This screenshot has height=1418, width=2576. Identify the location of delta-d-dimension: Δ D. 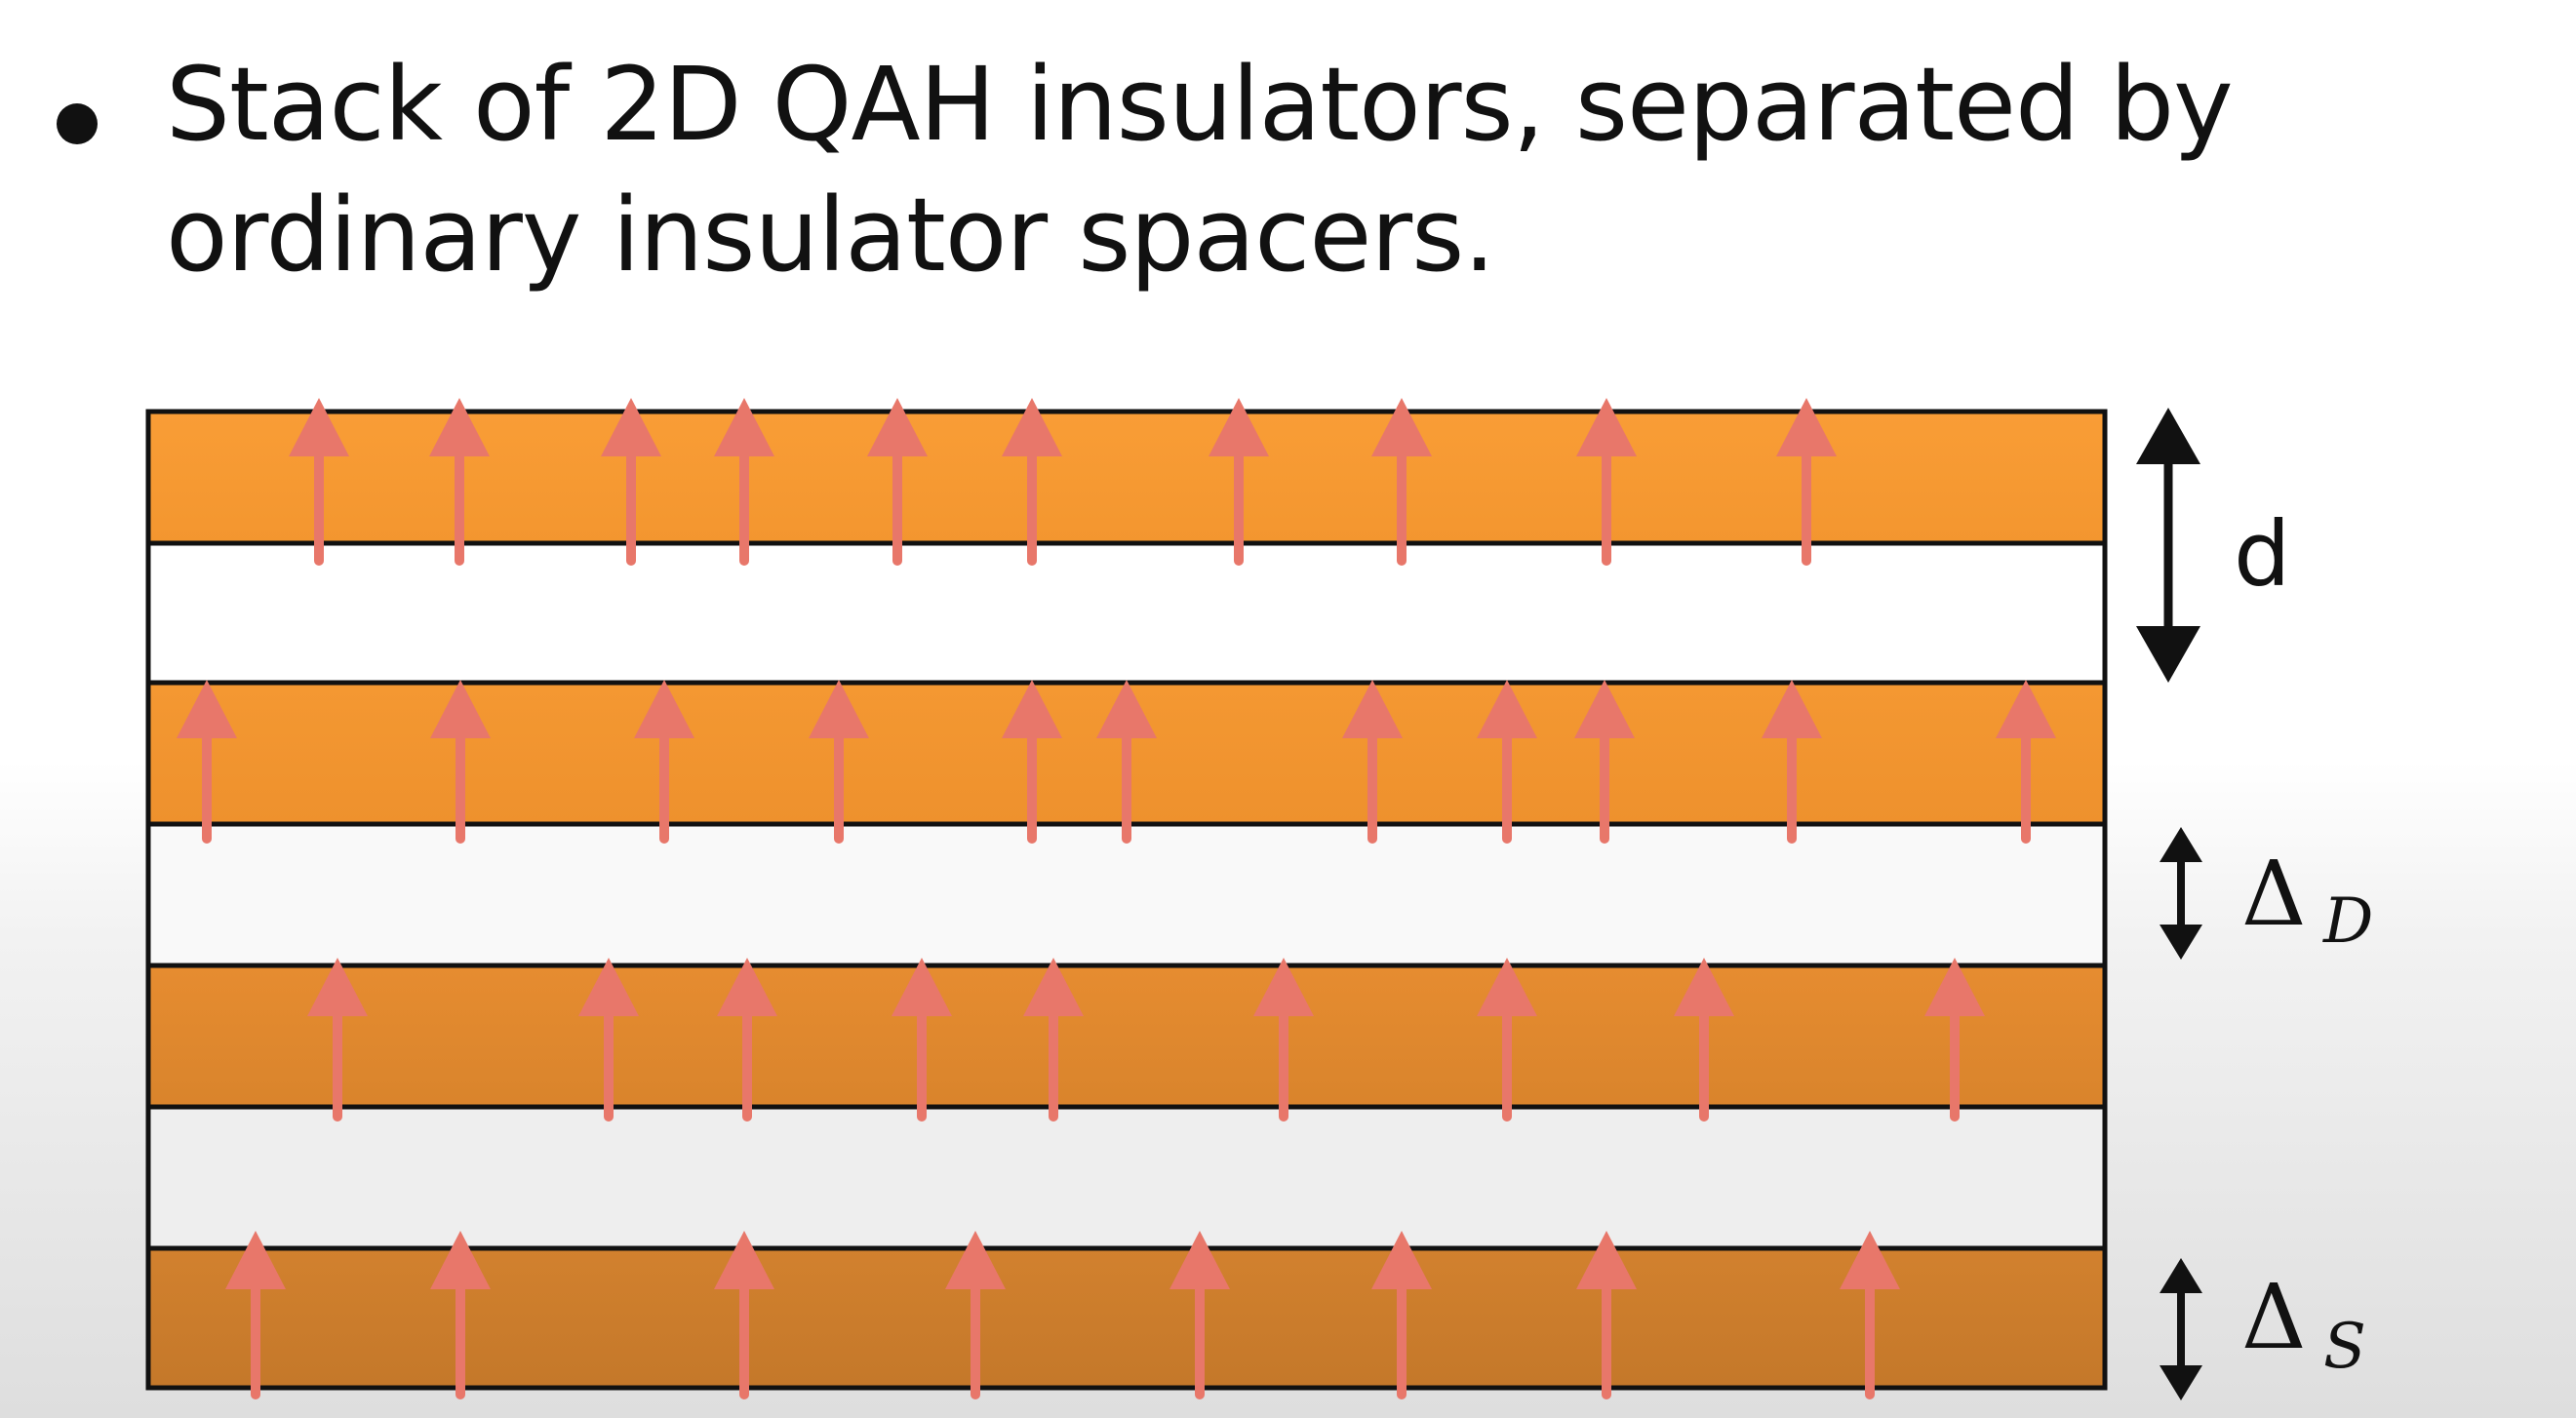
(2266, 893).